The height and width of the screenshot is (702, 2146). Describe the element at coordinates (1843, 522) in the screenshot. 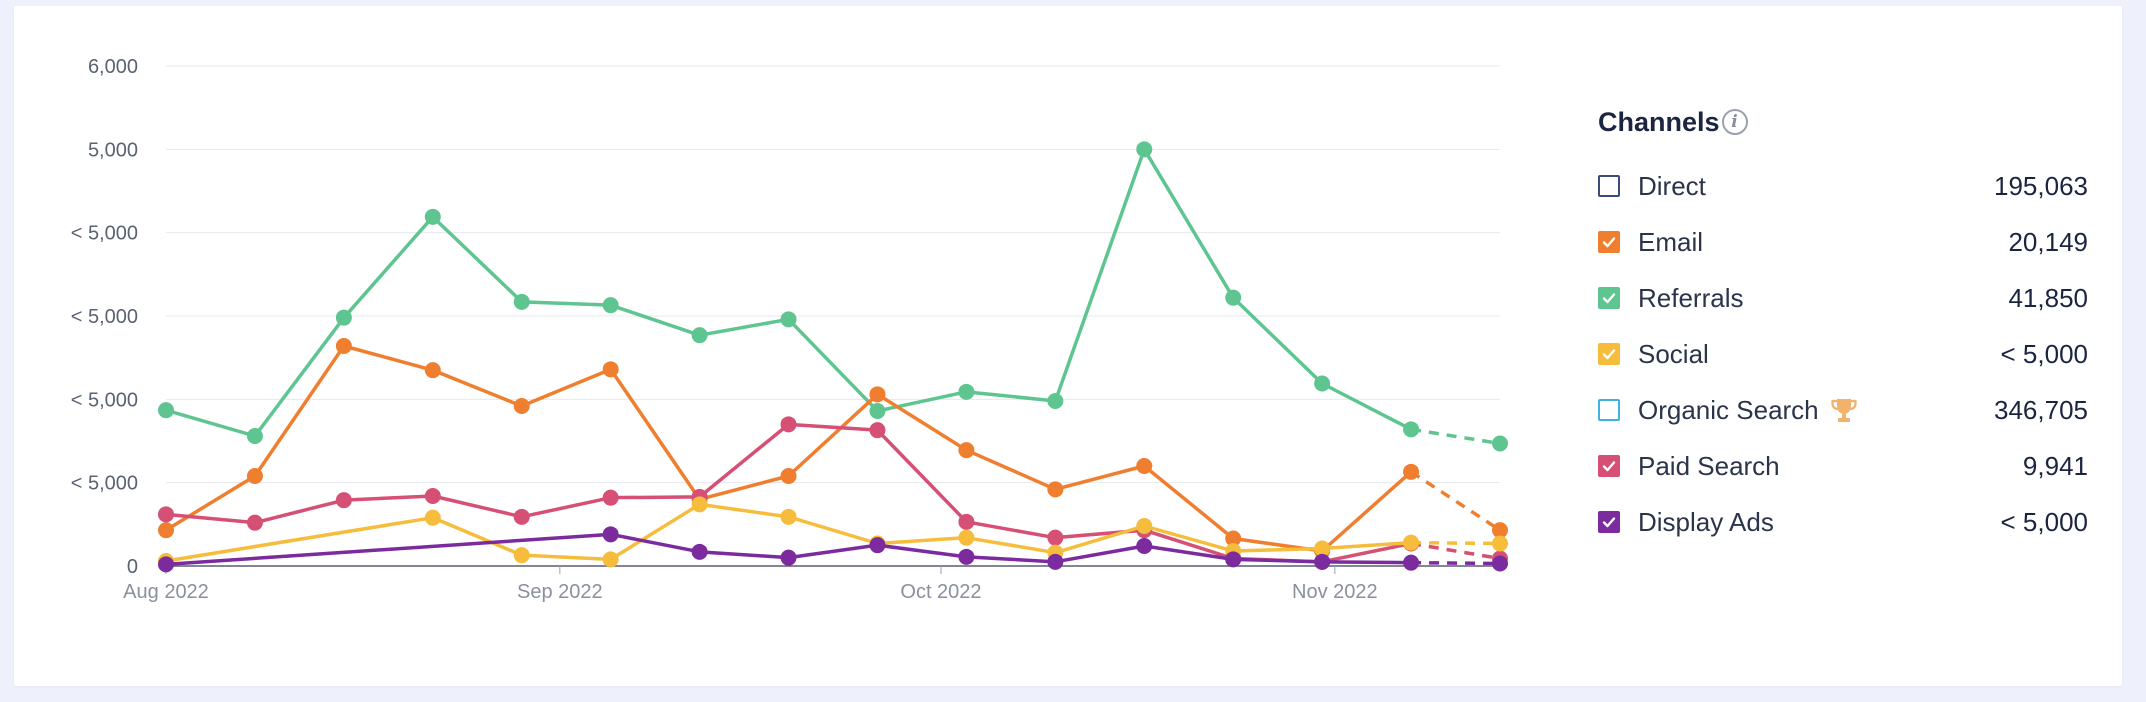

I see `legend-item-display-ads: Display Ads < 5,000` at that location.